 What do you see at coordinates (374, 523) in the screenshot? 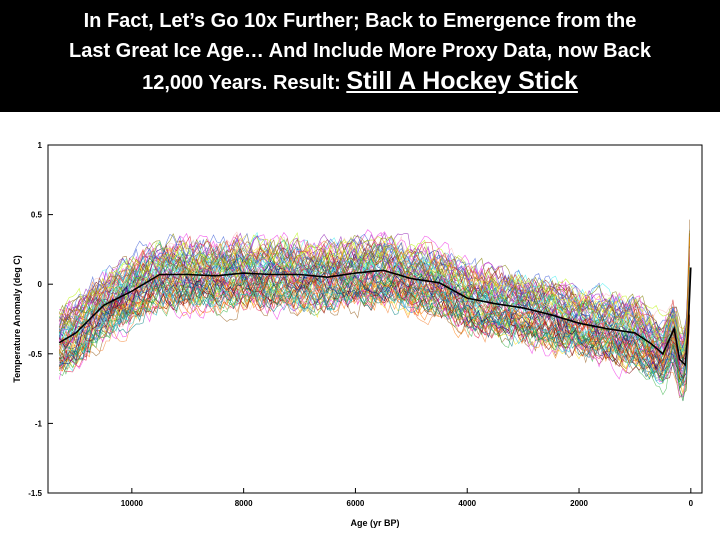
I see `x-axis-label: Age (yr BP)` at bounding box center [374, 523].